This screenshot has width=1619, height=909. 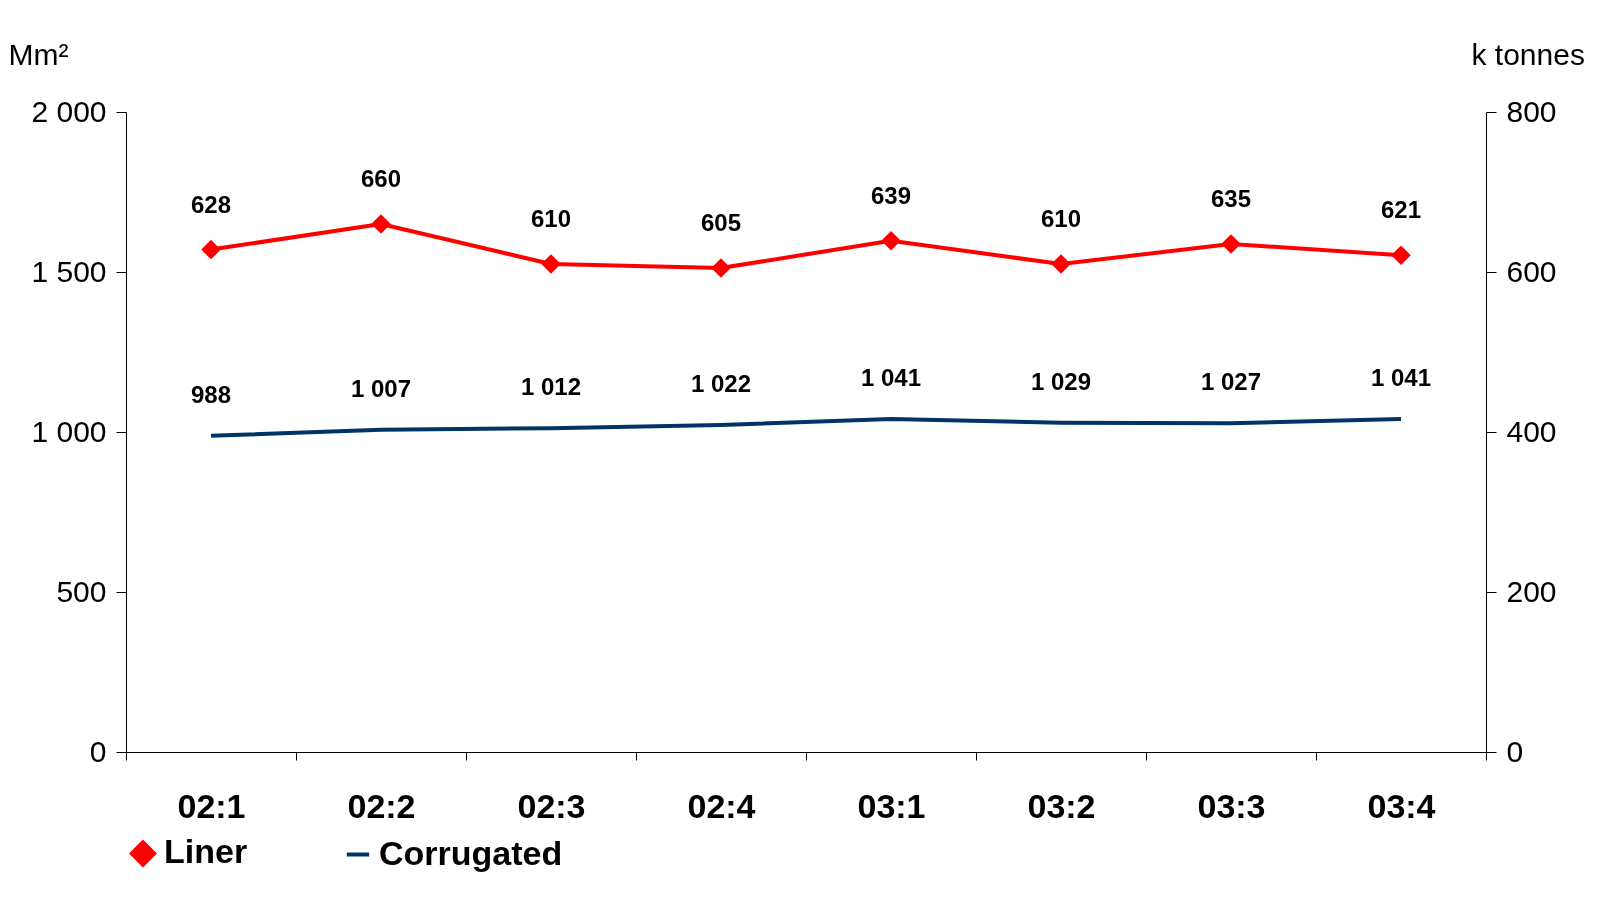 I want to click on data-label: 635, so click(x=1231, y=198).